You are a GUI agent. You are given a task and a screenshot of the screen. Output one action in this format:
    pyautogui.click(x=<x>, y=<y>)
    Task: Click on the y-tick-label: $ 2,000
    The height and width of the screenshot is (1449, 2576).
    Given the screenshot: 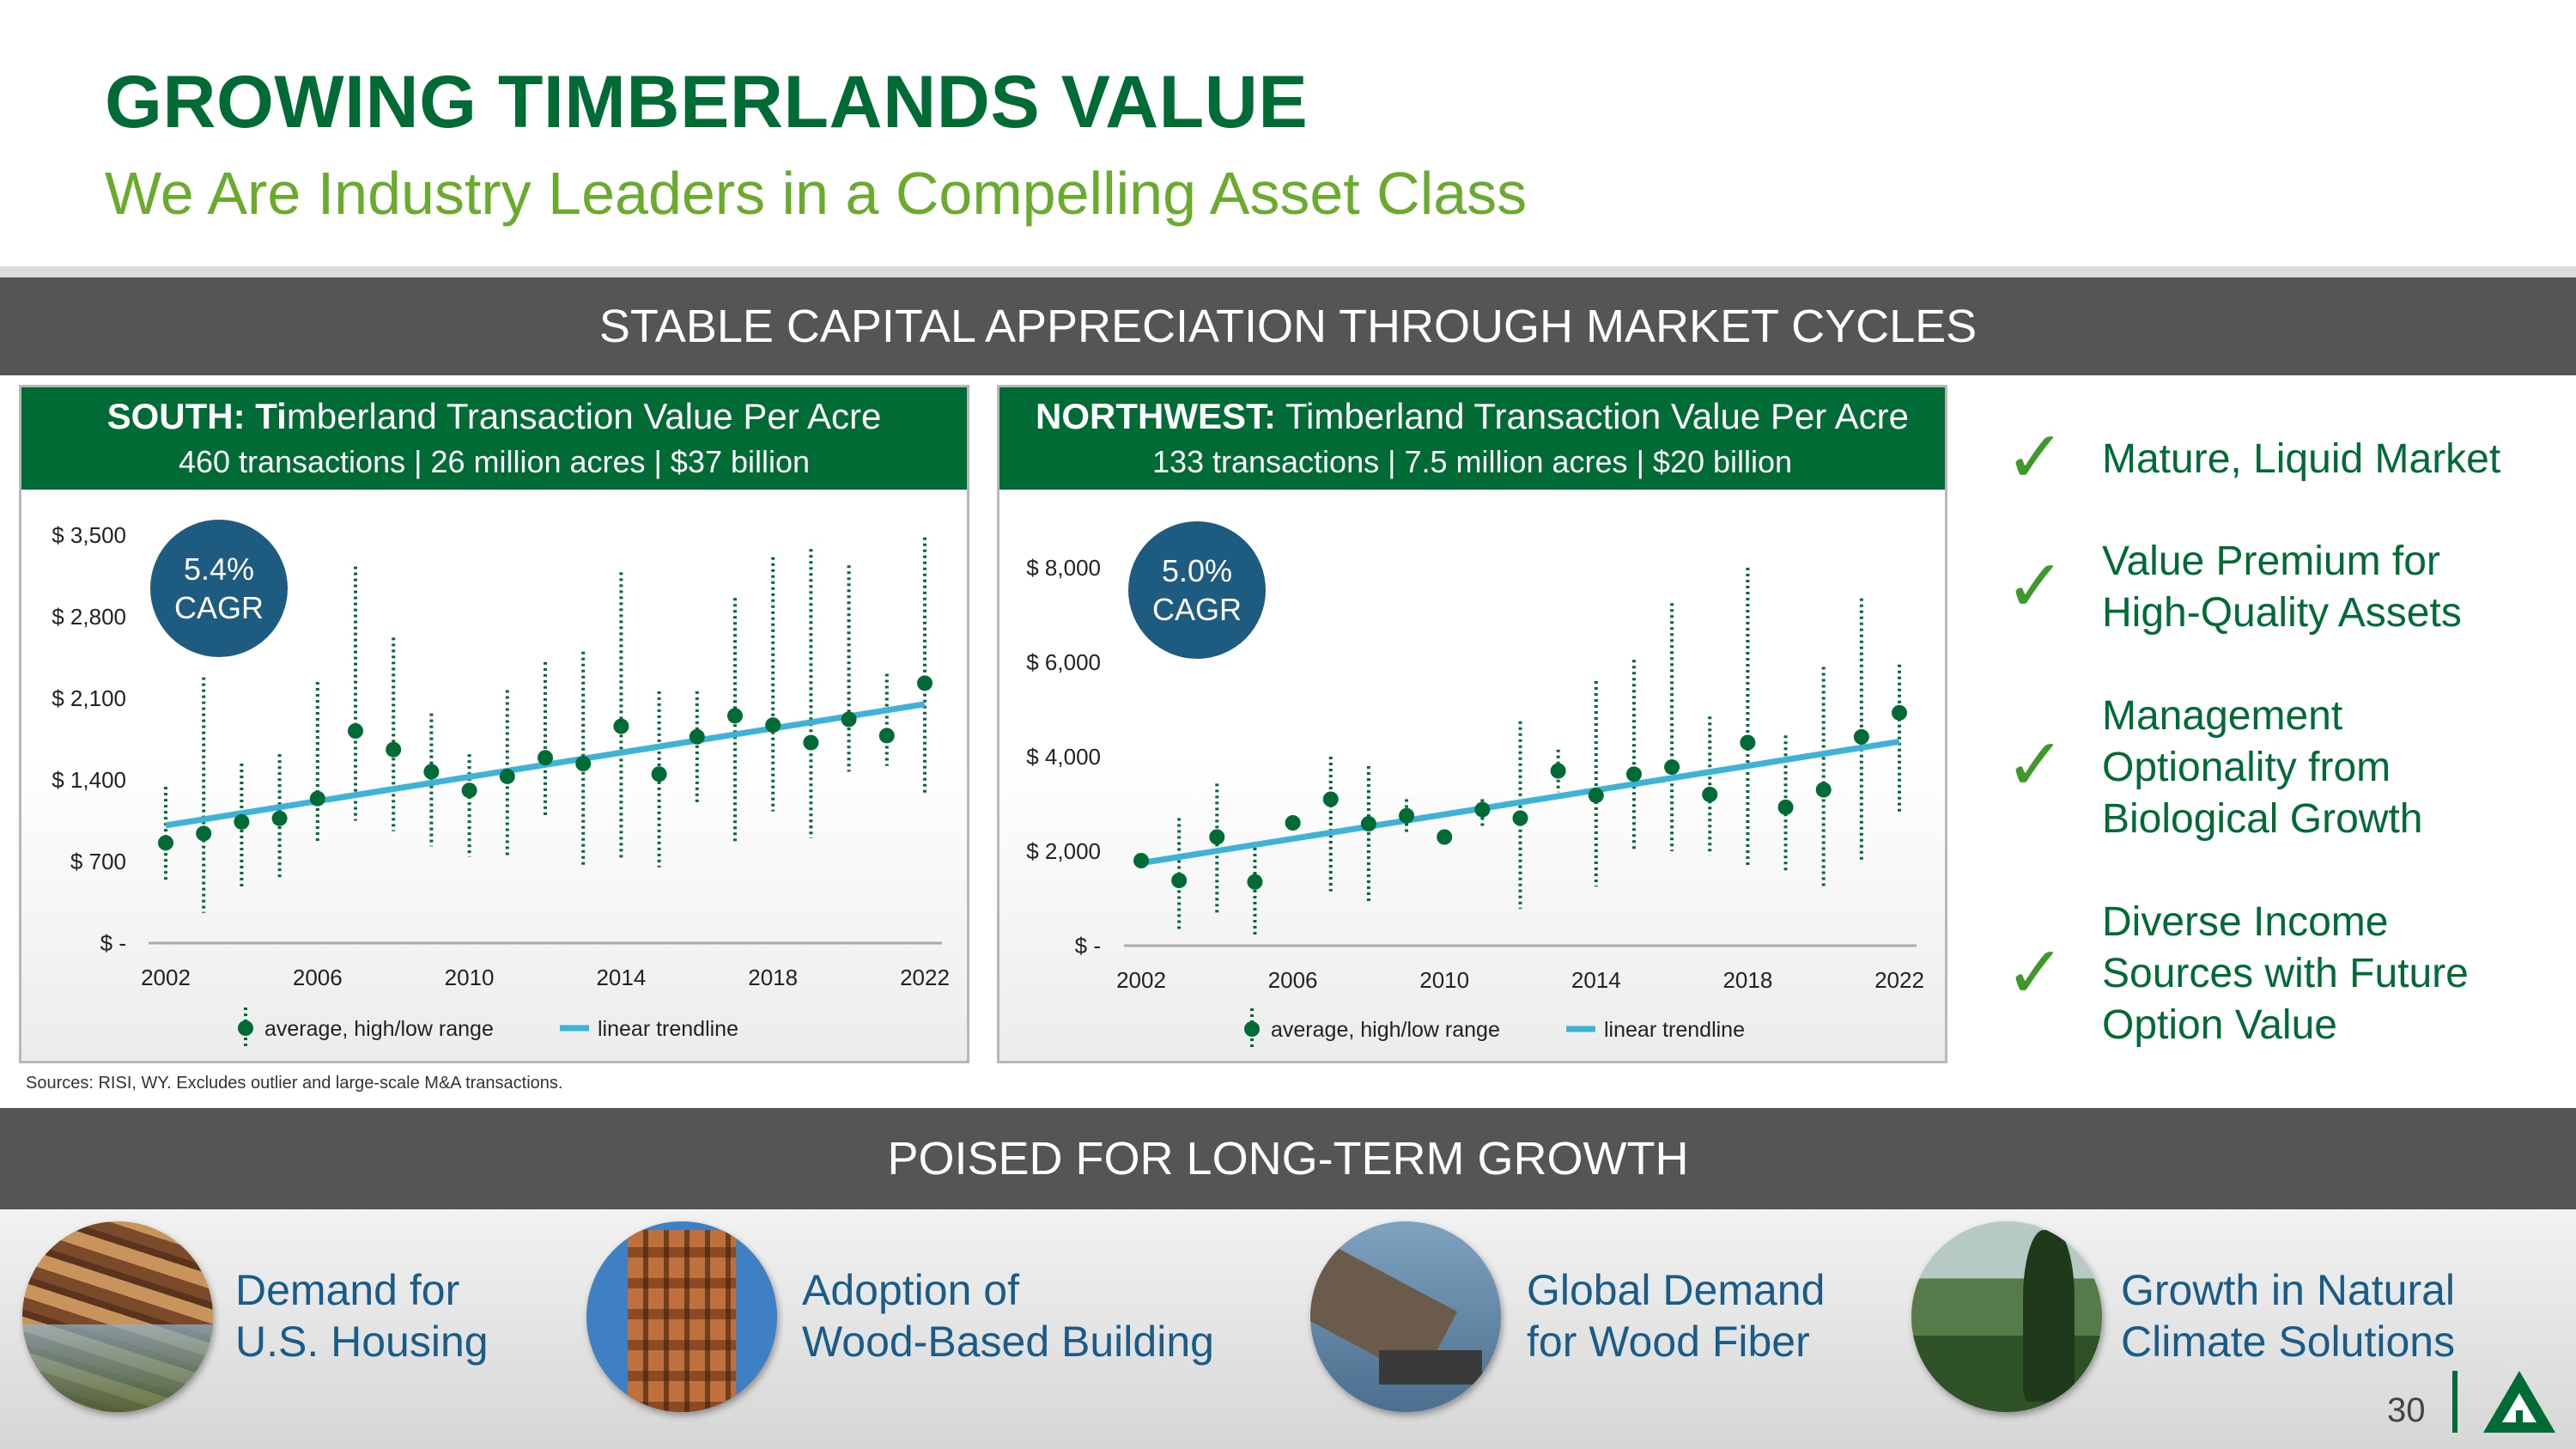 What is the action you would take?
    pyautogui.click(x=1063, y=851)
    